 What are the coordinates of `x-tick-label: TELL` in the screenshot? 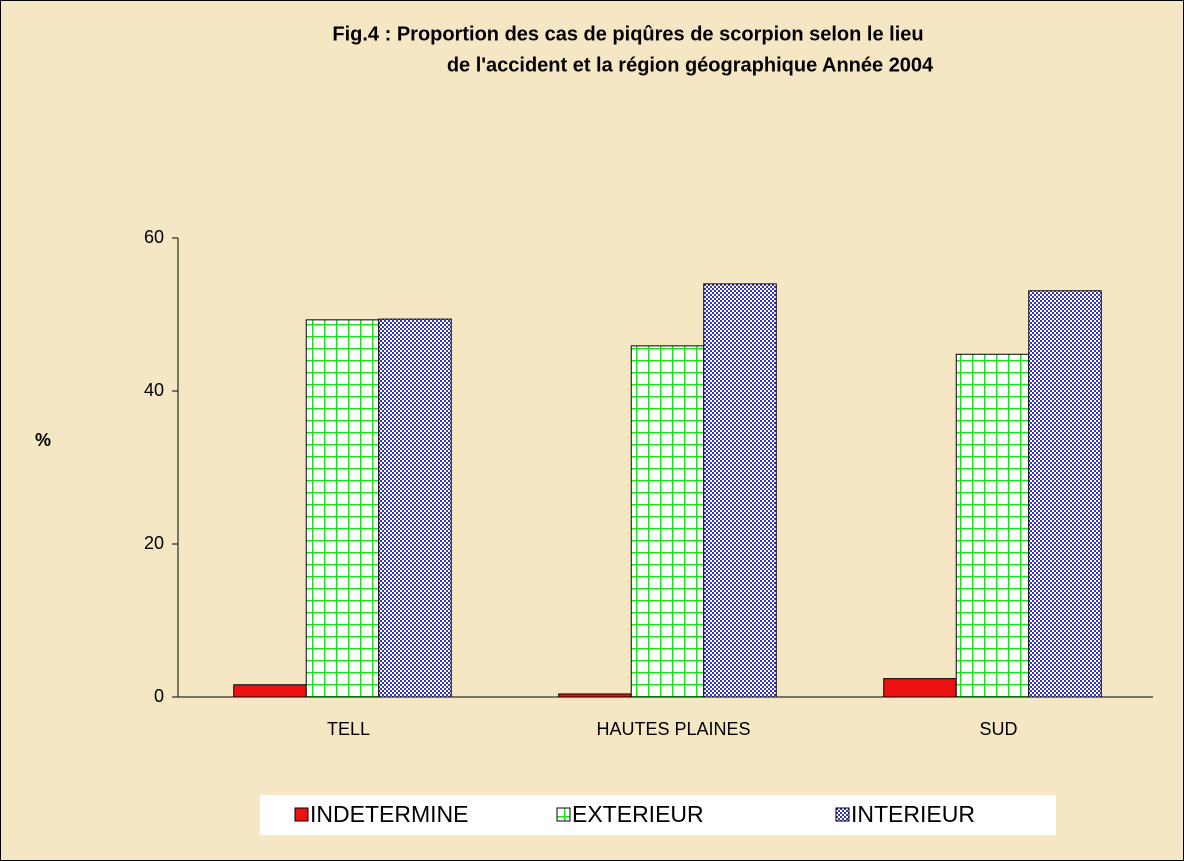 It's located at (348, 729).